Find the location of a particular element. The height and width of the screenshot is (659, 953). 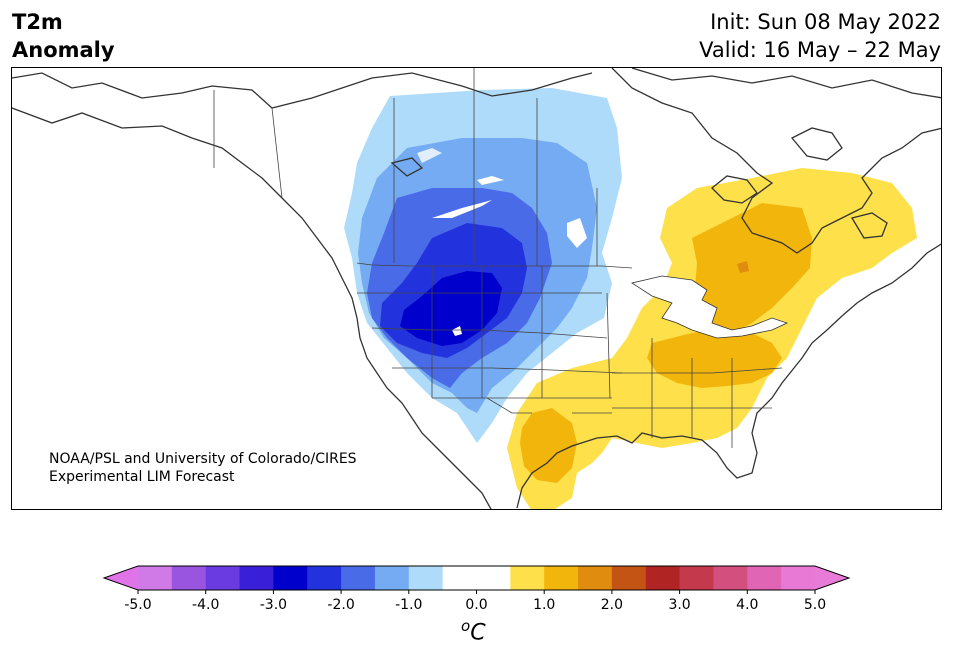

colorbar-tick-label: 3.0 is located at coordinates (679, 605).